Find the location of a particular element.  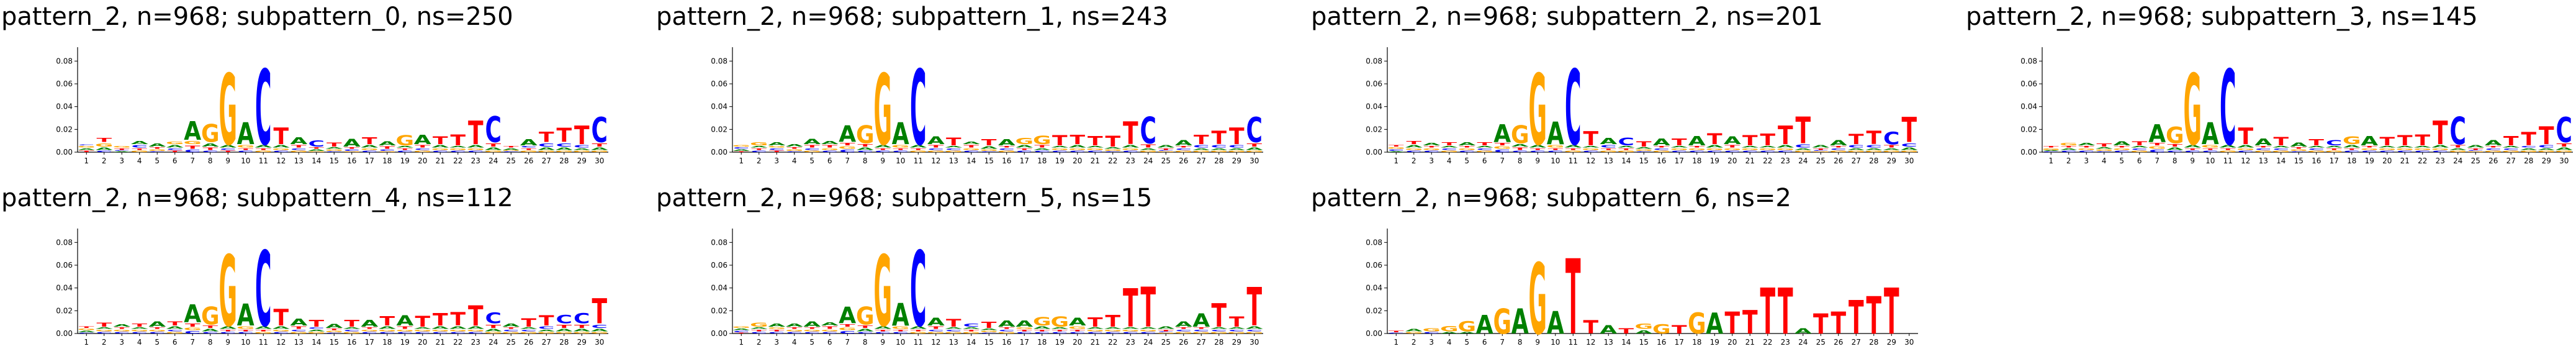

x-tick-label: 7 is located at coordinates (1502, 161).